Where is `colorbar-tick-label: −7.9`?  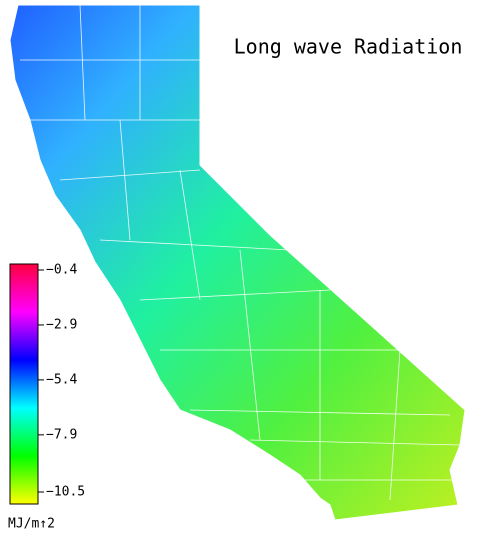
colorbar-tick-label: −7.9 is located at coordinates (61, 434).